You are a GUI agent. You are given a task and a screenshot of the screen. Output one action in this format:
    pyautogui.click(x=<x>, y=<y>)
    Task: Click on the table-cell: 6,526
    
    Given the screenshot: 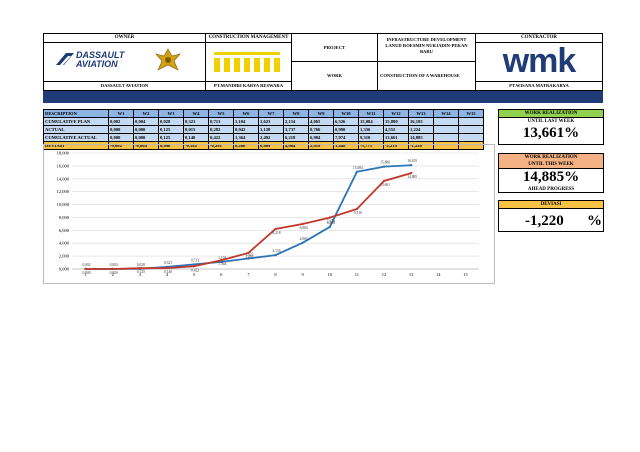 What is the action you would take?
    pyautogui.click(x=346, y=121)
    